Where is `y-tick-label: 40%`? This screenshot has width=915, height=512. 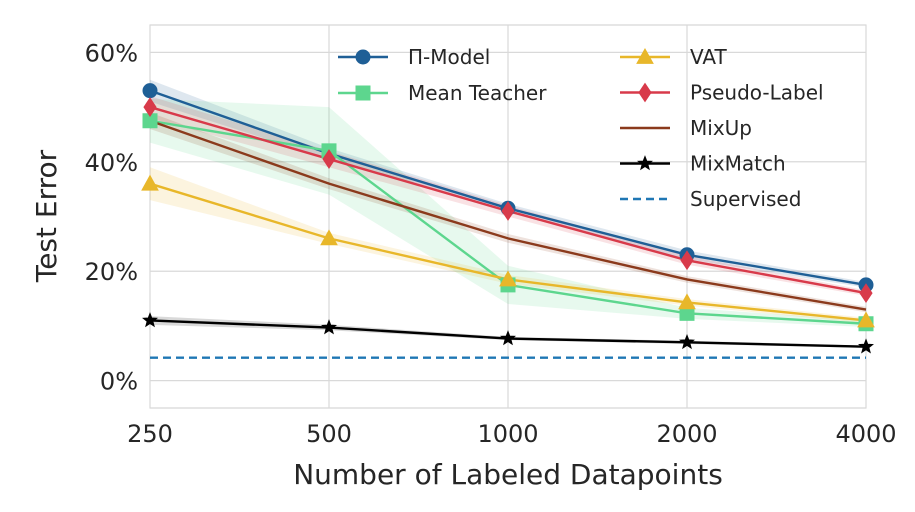 y-tick-label: 40% is located at coordinates (111, 163).